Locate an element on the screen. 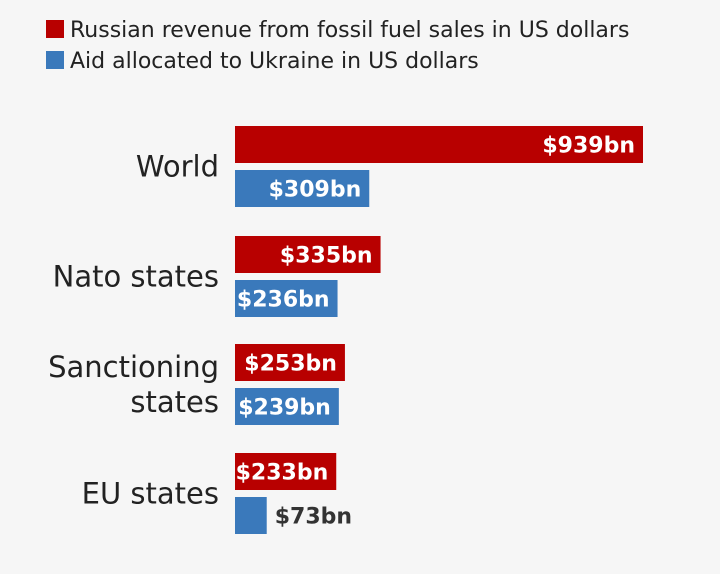 The image size is (720, 574). data-label-s1-c4: $233bn is located at coordinates (282, 473).